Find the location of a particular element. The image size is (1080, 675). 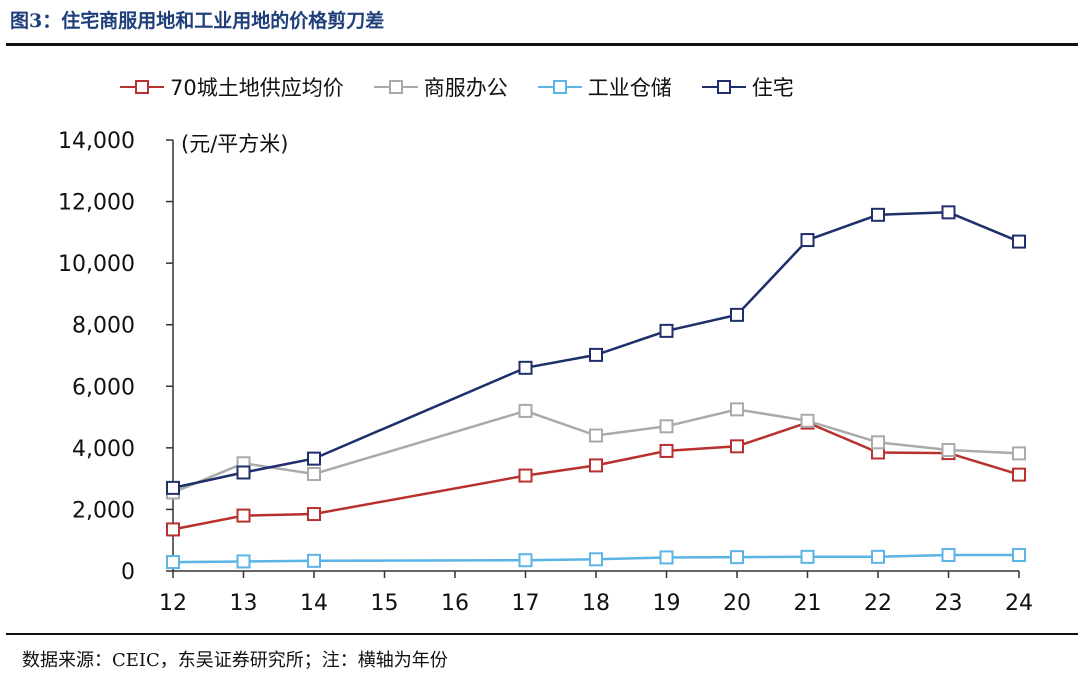

legend-item-1: 商服办公 is located at coordinates (440, 87).